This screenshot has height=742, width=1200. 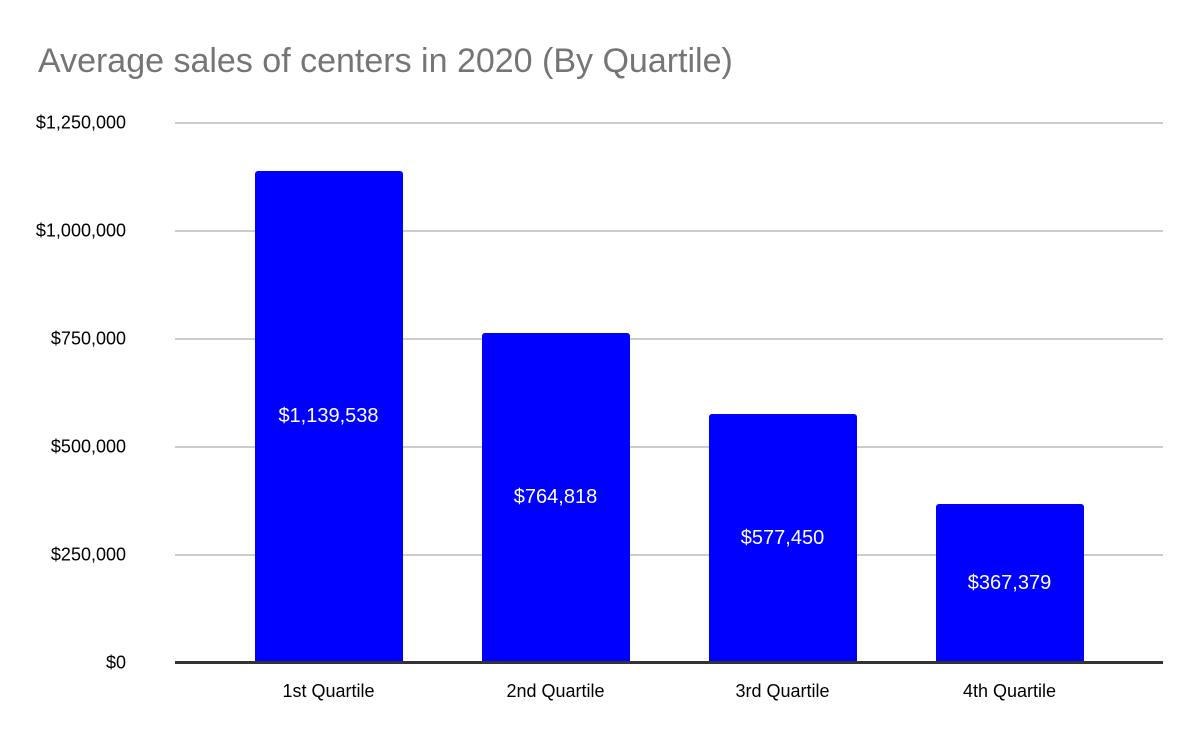 I want to click on x-tick-label: 2nd Quartile, so click(x=555, y=691).